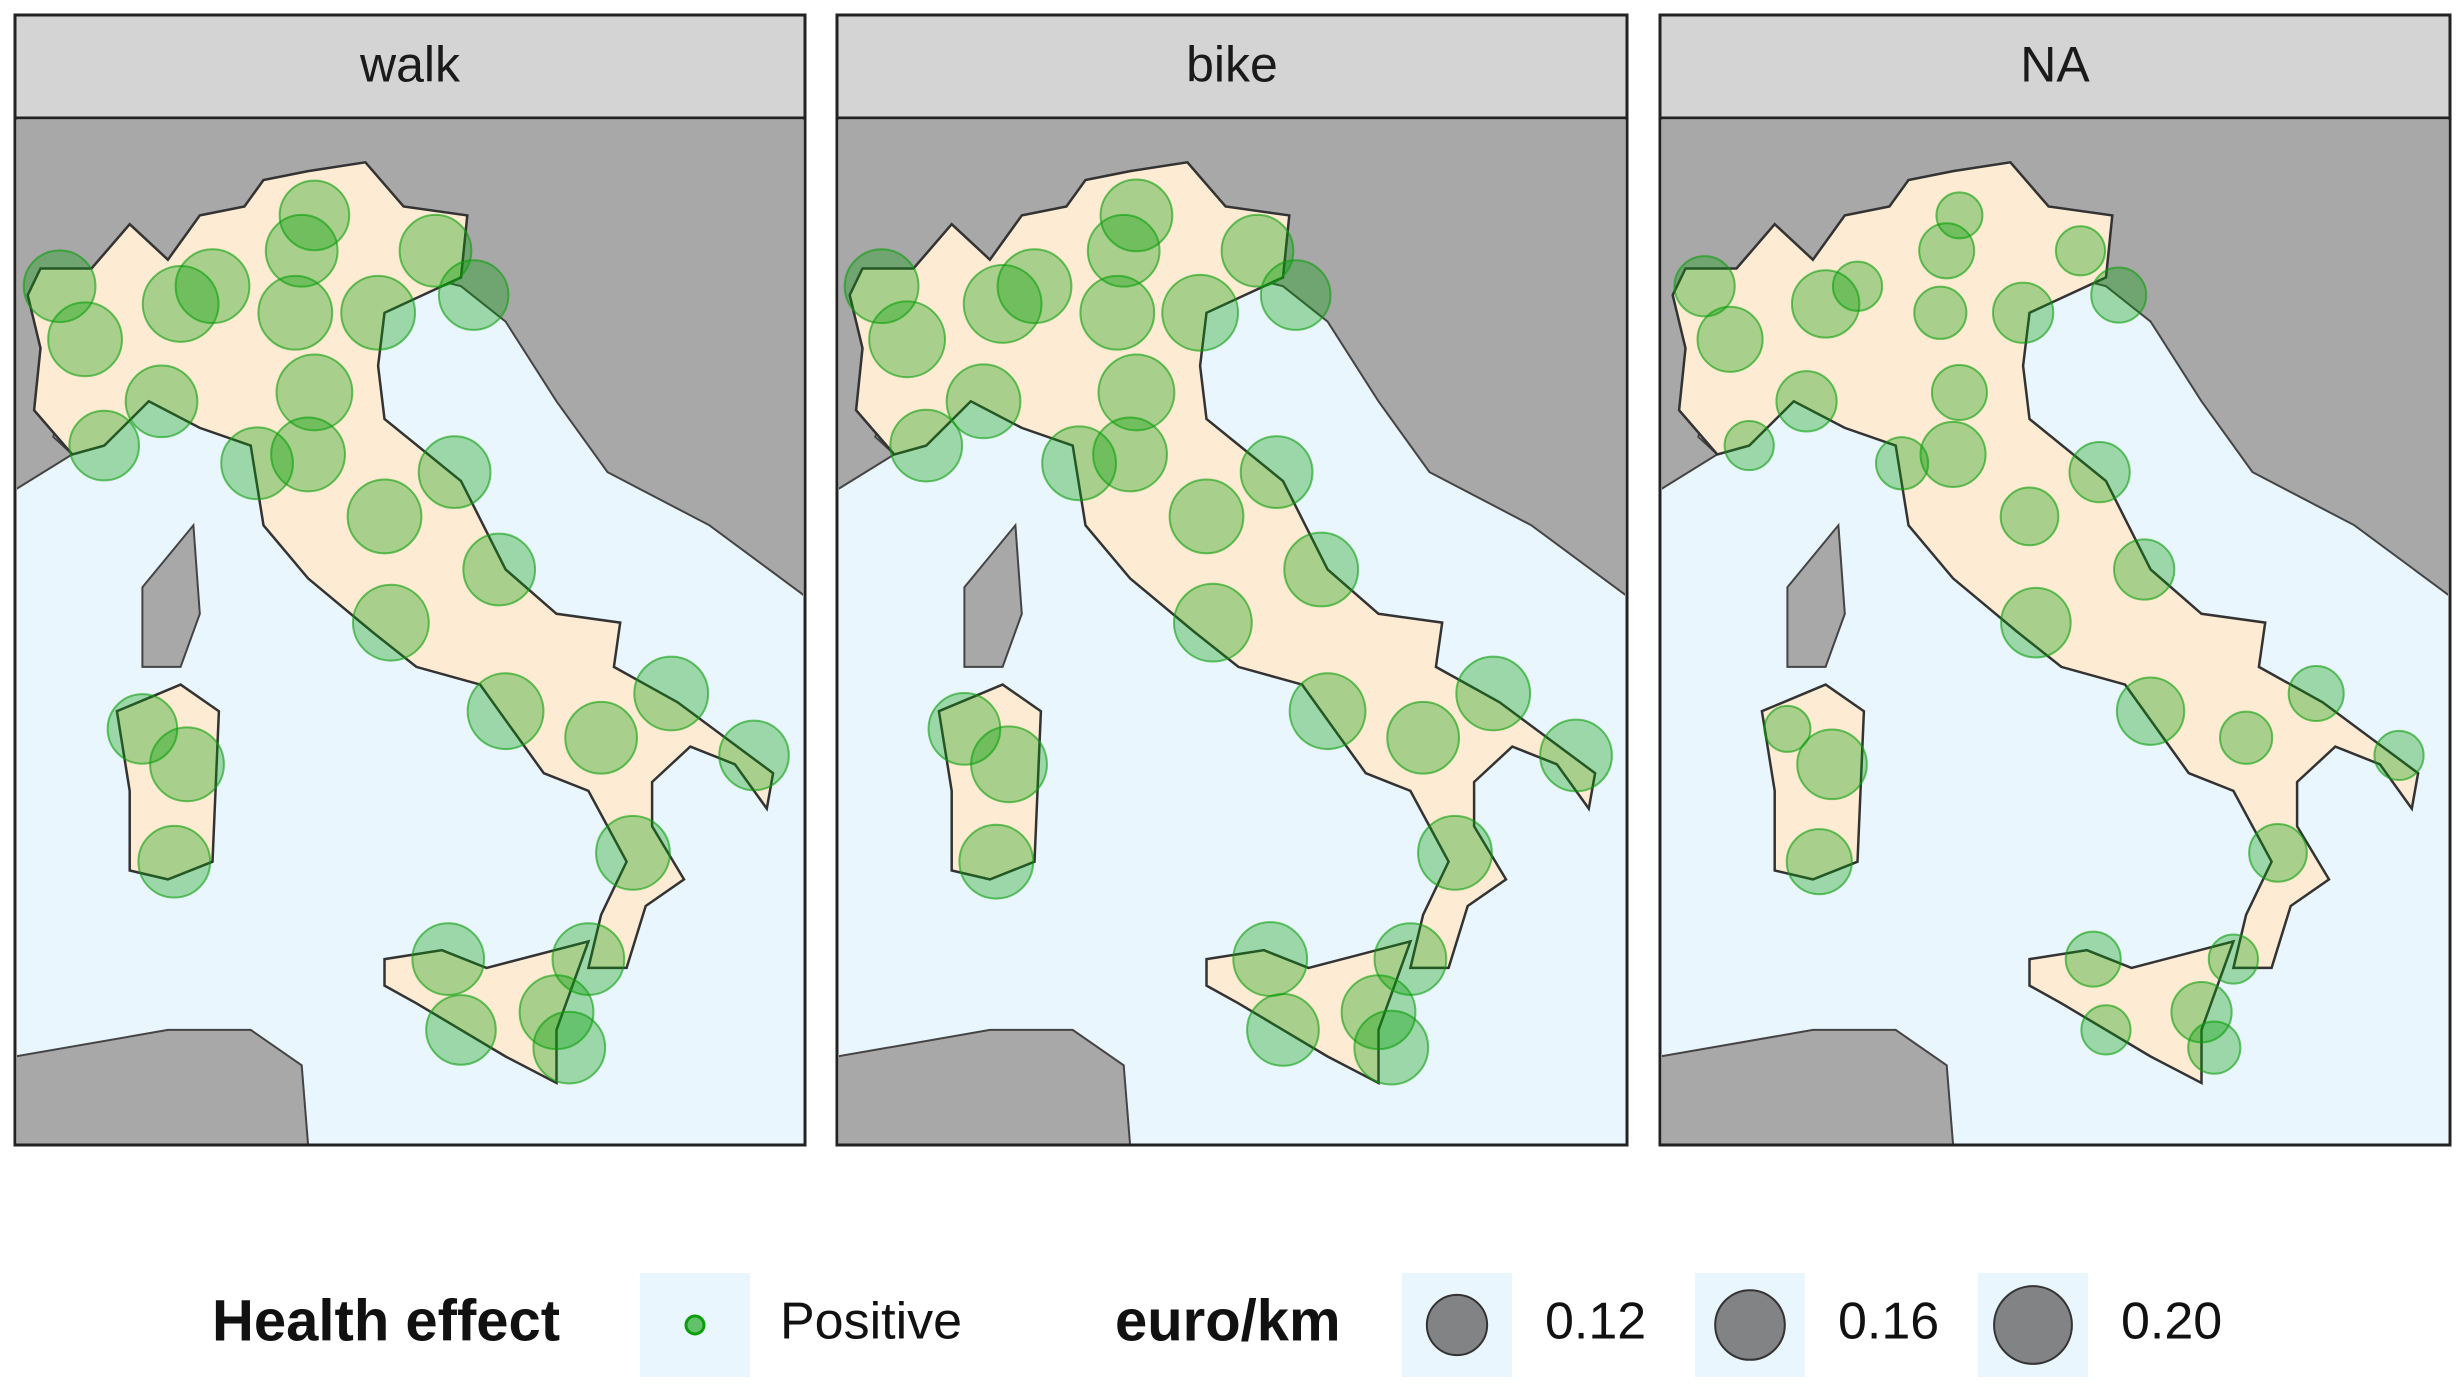 Image resolution: width=2460 pixels, height=1388 pixels. What do you see at coordinates (695, 1325) in the screenshot?
I see `legend-dot` at bounding box center [695, 1325].